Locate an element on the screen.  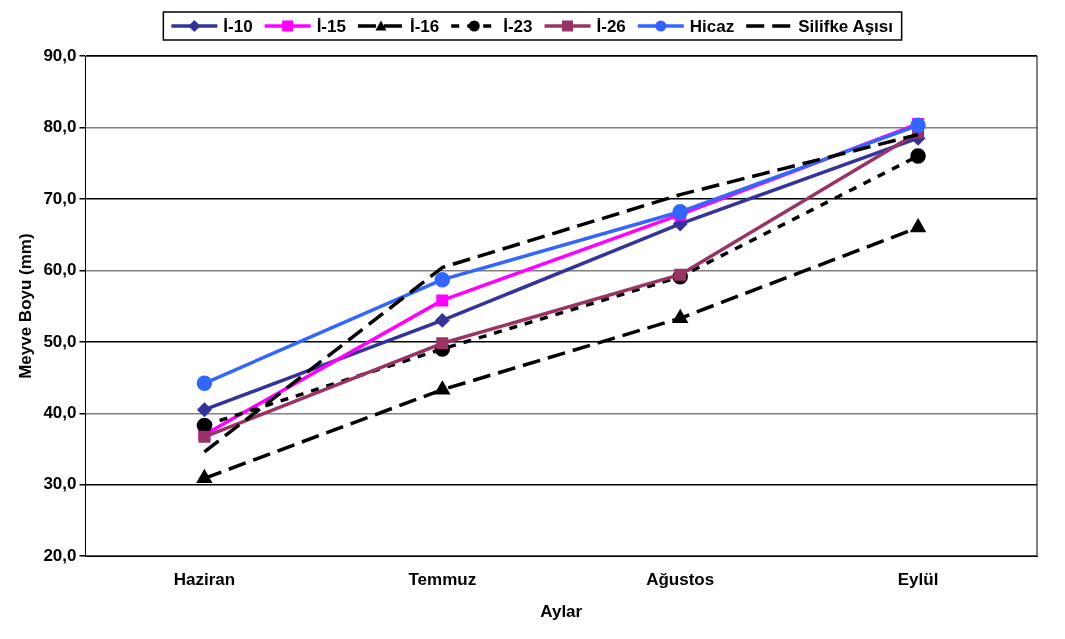
x-tick-label: Haziran is located at coordinates (204, 580).